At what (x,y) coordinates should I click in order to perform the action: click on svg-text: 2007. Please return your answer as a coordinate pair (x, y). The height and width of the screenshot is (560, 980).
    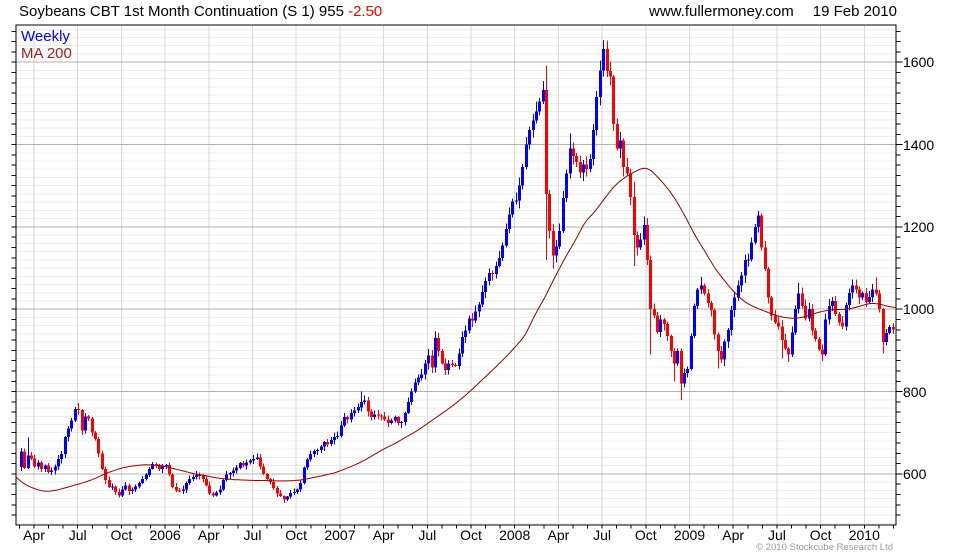
    Looking at the image, I should click on (339, 535).